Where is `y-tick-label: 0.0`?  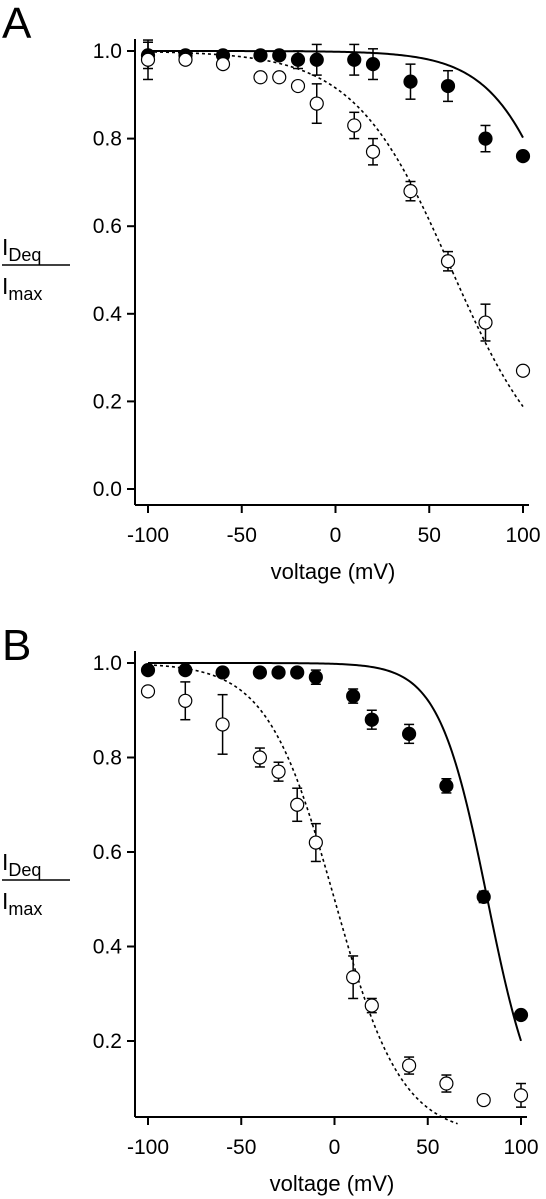 y-tick-label: 0.0 is located at coordinates (107, 489).